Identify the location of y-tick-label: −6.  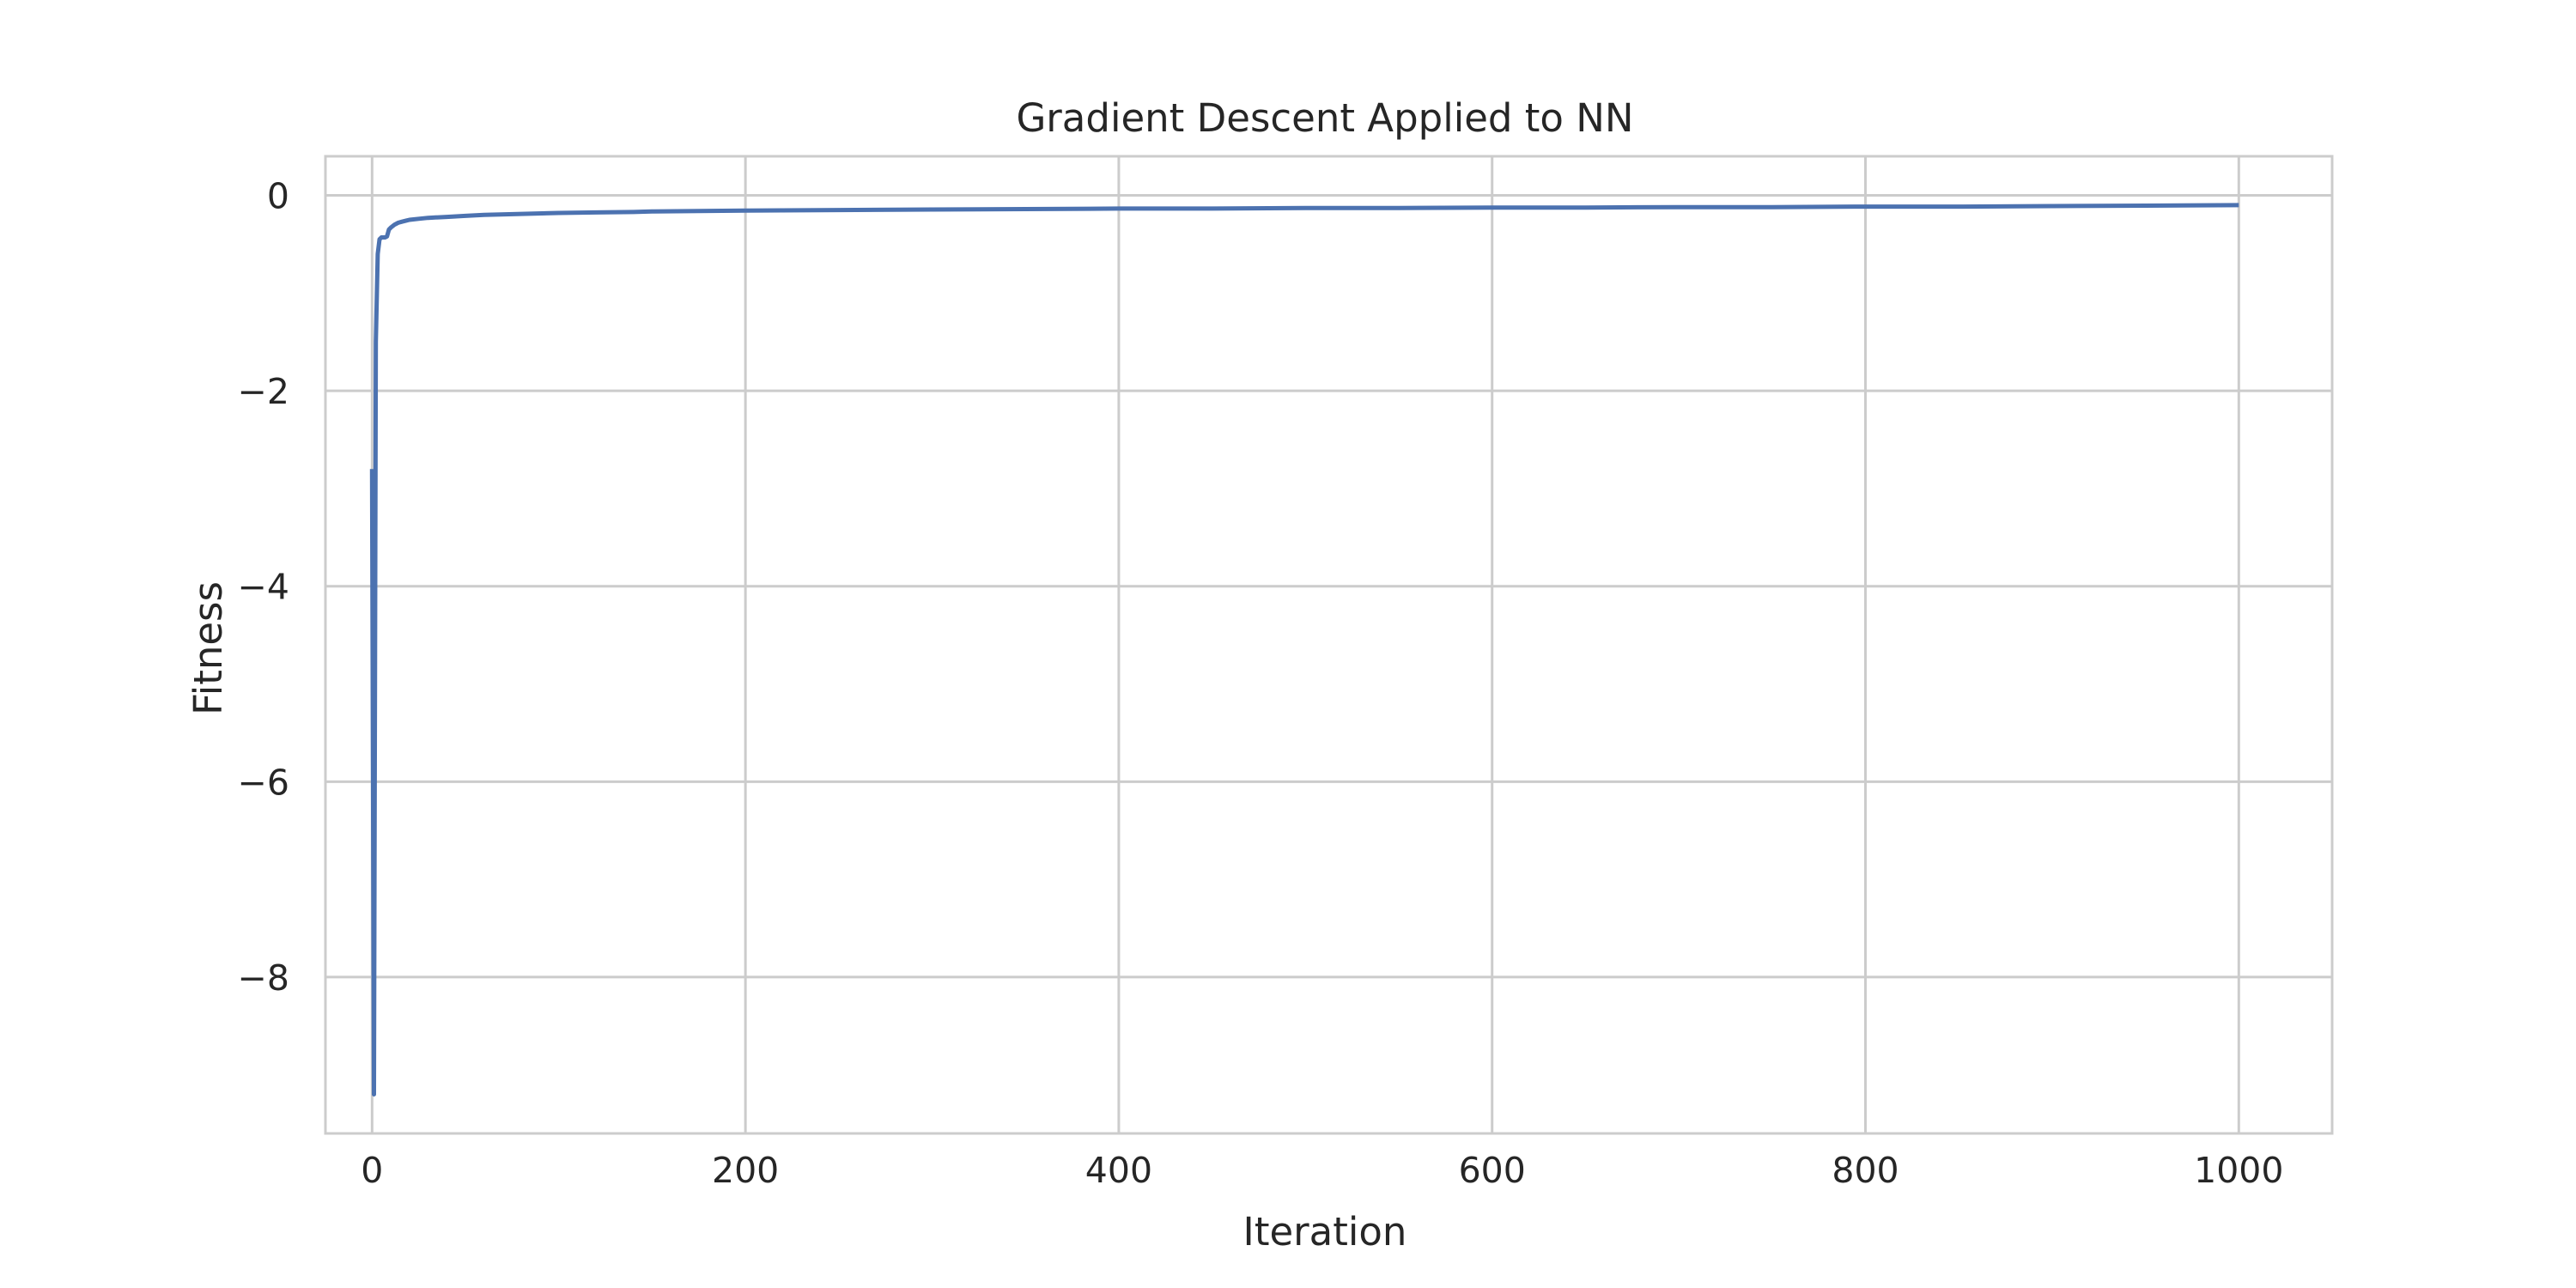
(263, 782).